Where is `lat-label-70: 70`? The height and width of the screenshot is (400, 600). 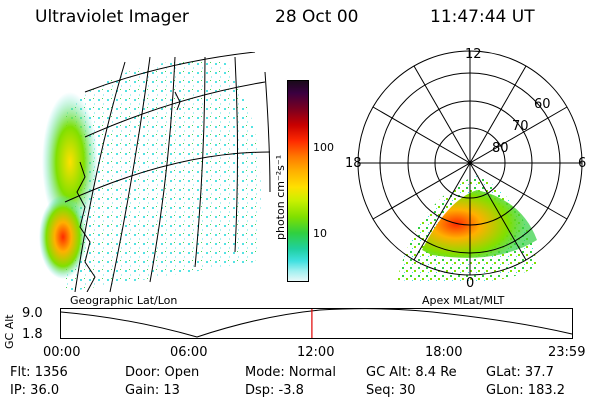 lat-label-70: 70 is located at coordinates (520, 126).